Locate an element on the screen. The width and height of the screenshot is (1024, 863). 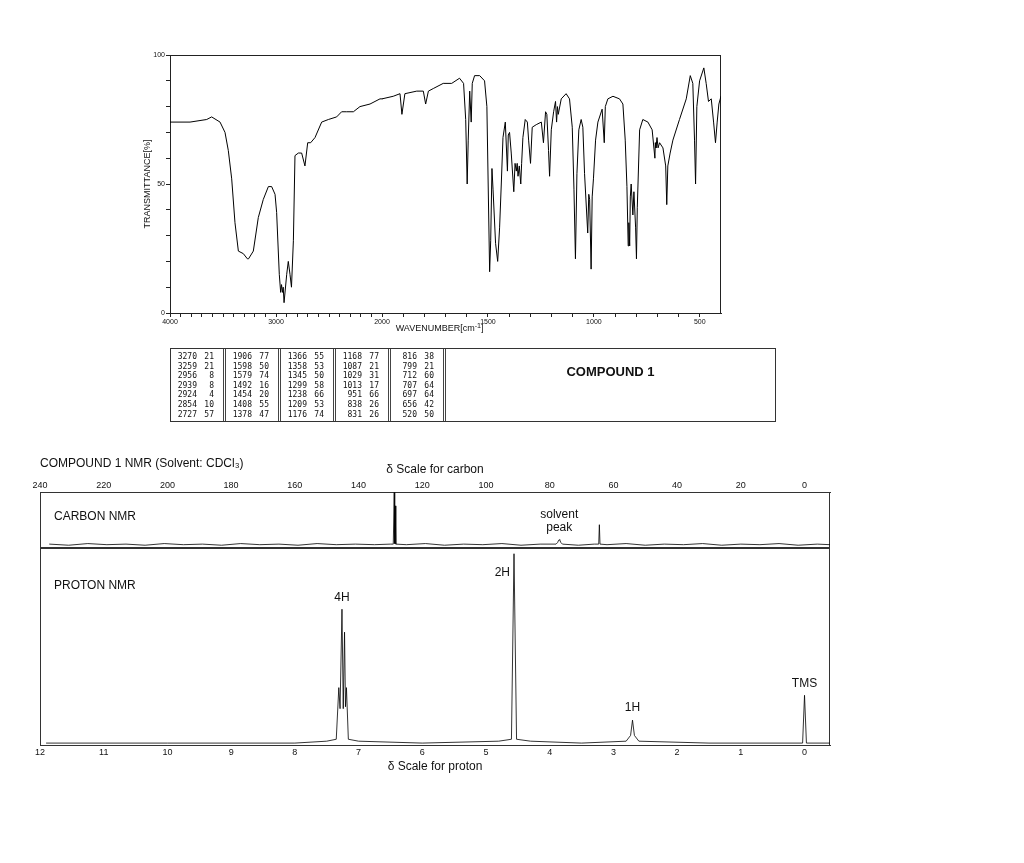
x-tick-label: 240 is located at coordinates (40, 484).